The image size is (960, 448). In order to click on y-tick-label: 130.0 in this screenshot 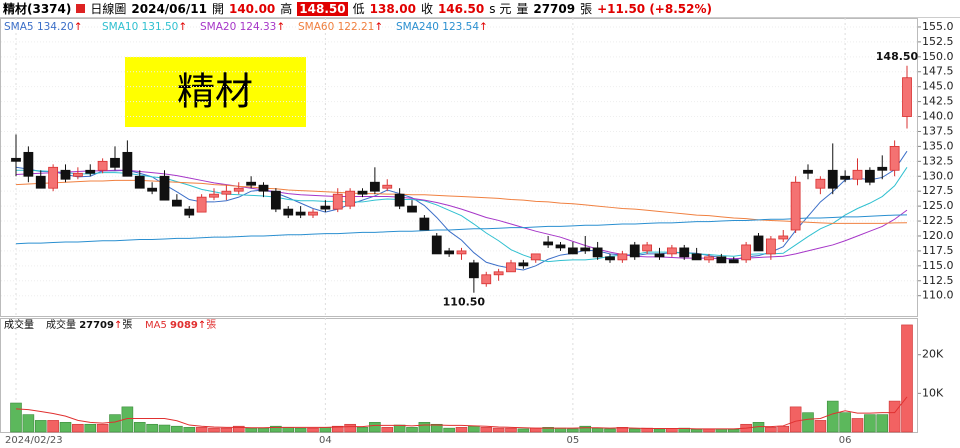, I will do `click(938, 175)`.